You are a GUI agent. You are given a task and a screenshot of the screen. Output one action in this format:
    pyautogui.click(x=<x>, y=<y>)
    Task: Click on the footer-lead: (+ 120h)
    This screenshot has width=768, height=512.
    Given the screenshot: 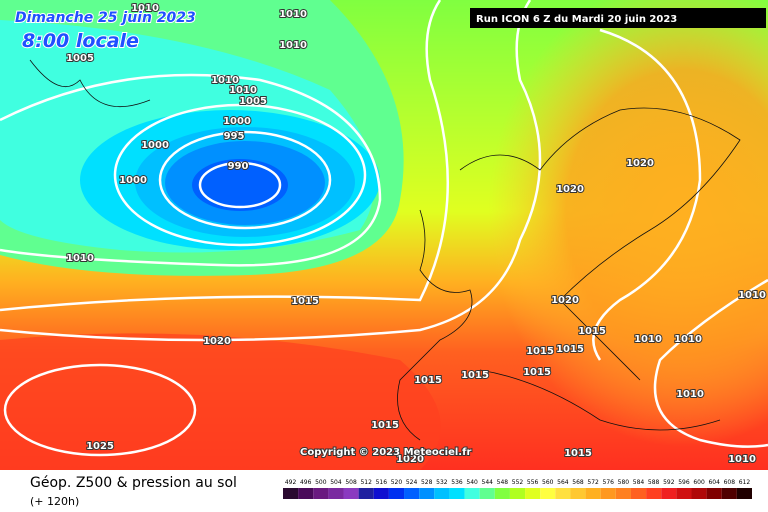 What is the action you would take?
    pyautogui.click(x=54, y=501)
    